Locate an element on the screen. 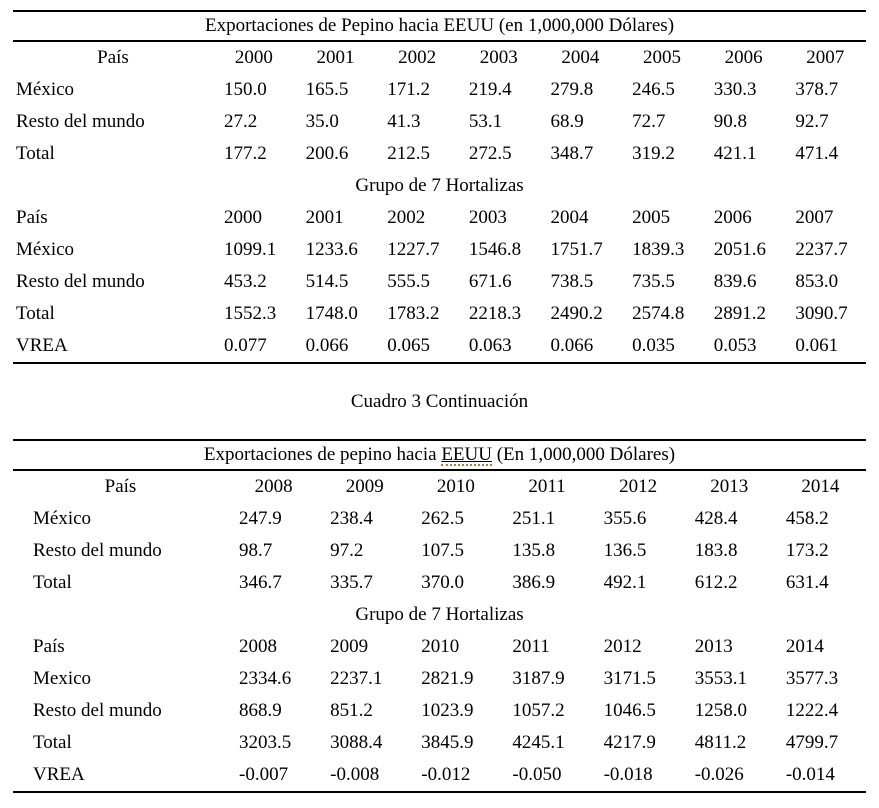 The width and height of the screenshot is (879, 808). value-cell: 514.5 is located at coordinates (327, 281).